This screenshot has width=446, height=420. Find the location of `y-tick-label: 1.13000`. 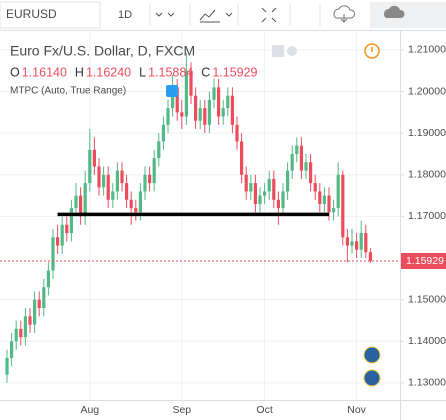

y-tick-label: 1.13000 is located at coordinates (427, 383).